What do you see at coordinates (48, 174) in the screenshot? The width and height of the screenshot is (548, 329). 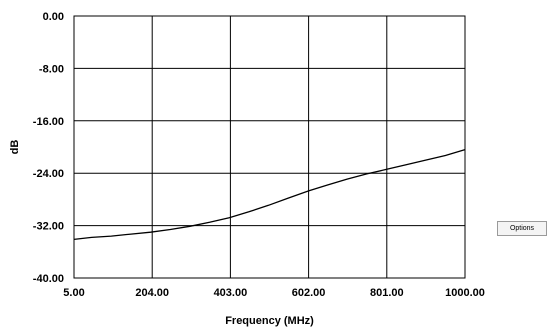 I see `y-tick-label: -24.00` at bounding box center [48, 174].